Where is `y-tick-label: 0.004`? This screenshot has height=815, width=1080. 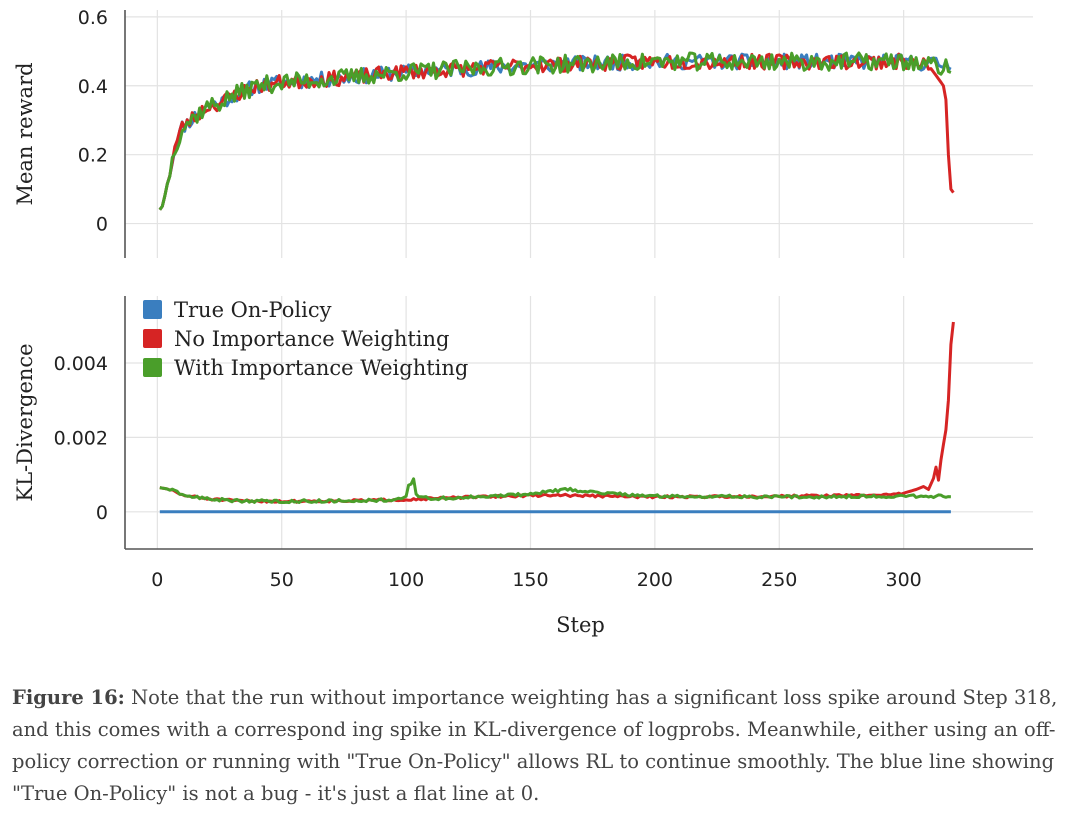
y-tick-label: 0.004 is located at coordinates (81, 364).